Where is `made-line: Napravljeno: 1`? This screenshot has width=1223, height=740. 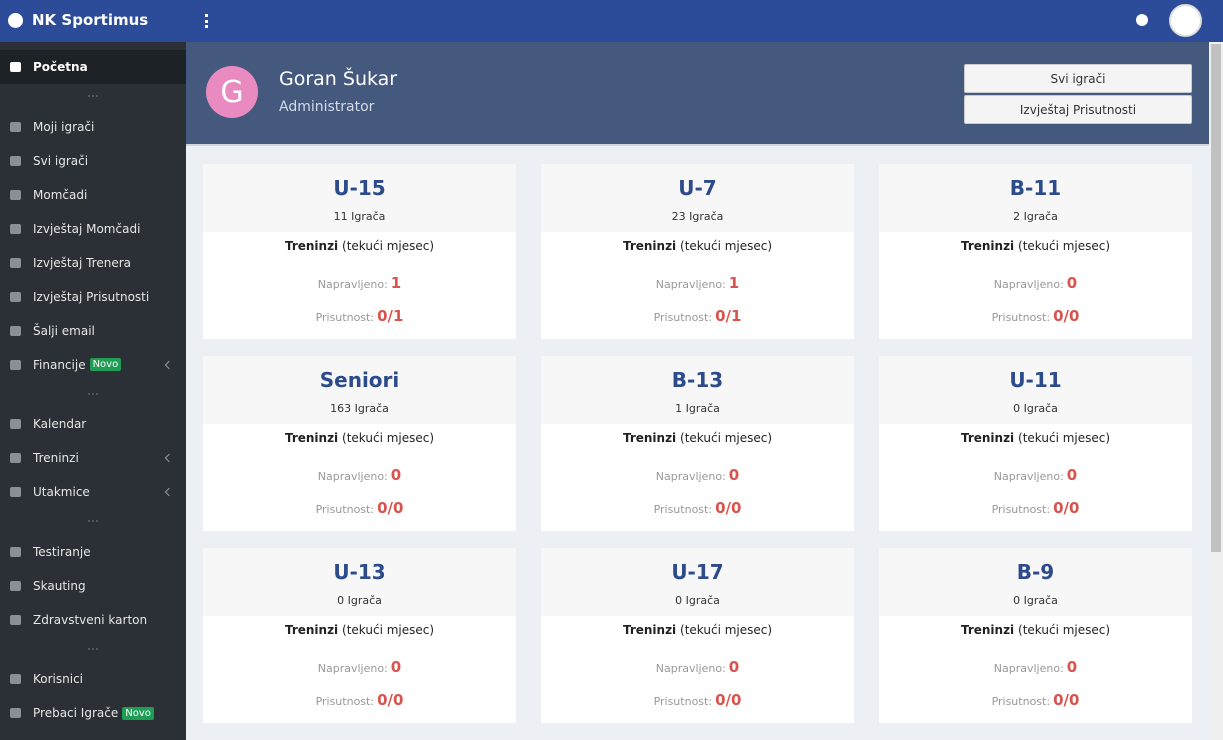
made-line: Napravljeno: 1 is located at coordinates (697, 283).